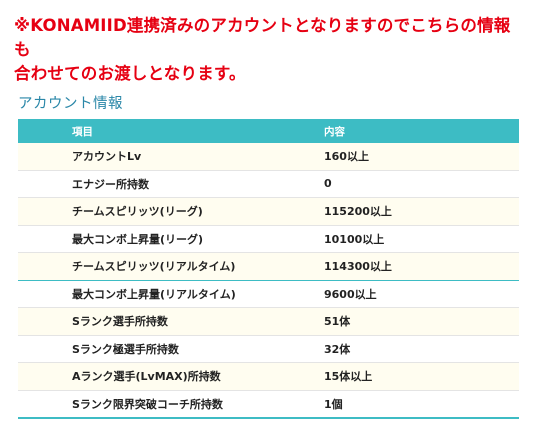  I want to click on header-value: 内容, so click(334, 131).